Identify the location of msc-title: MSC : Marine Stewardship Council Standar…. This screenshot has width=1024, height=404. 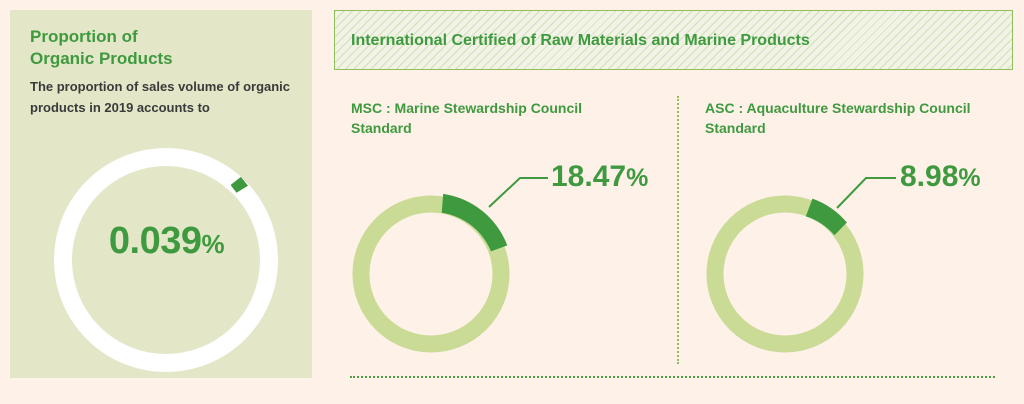
(501, 118).